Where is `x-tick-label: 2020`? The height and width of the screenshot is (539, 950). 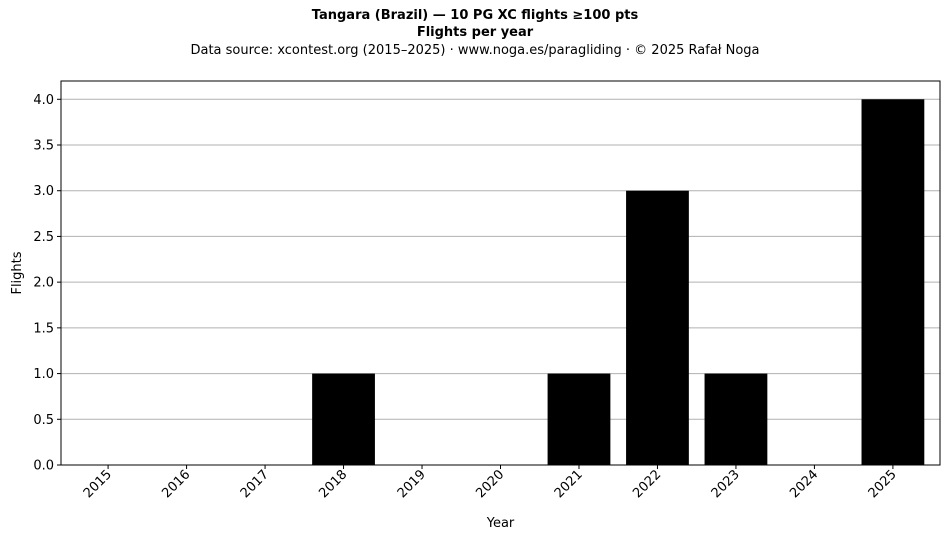
x-tick-label: 2020 is located at coordinates (490, 484).